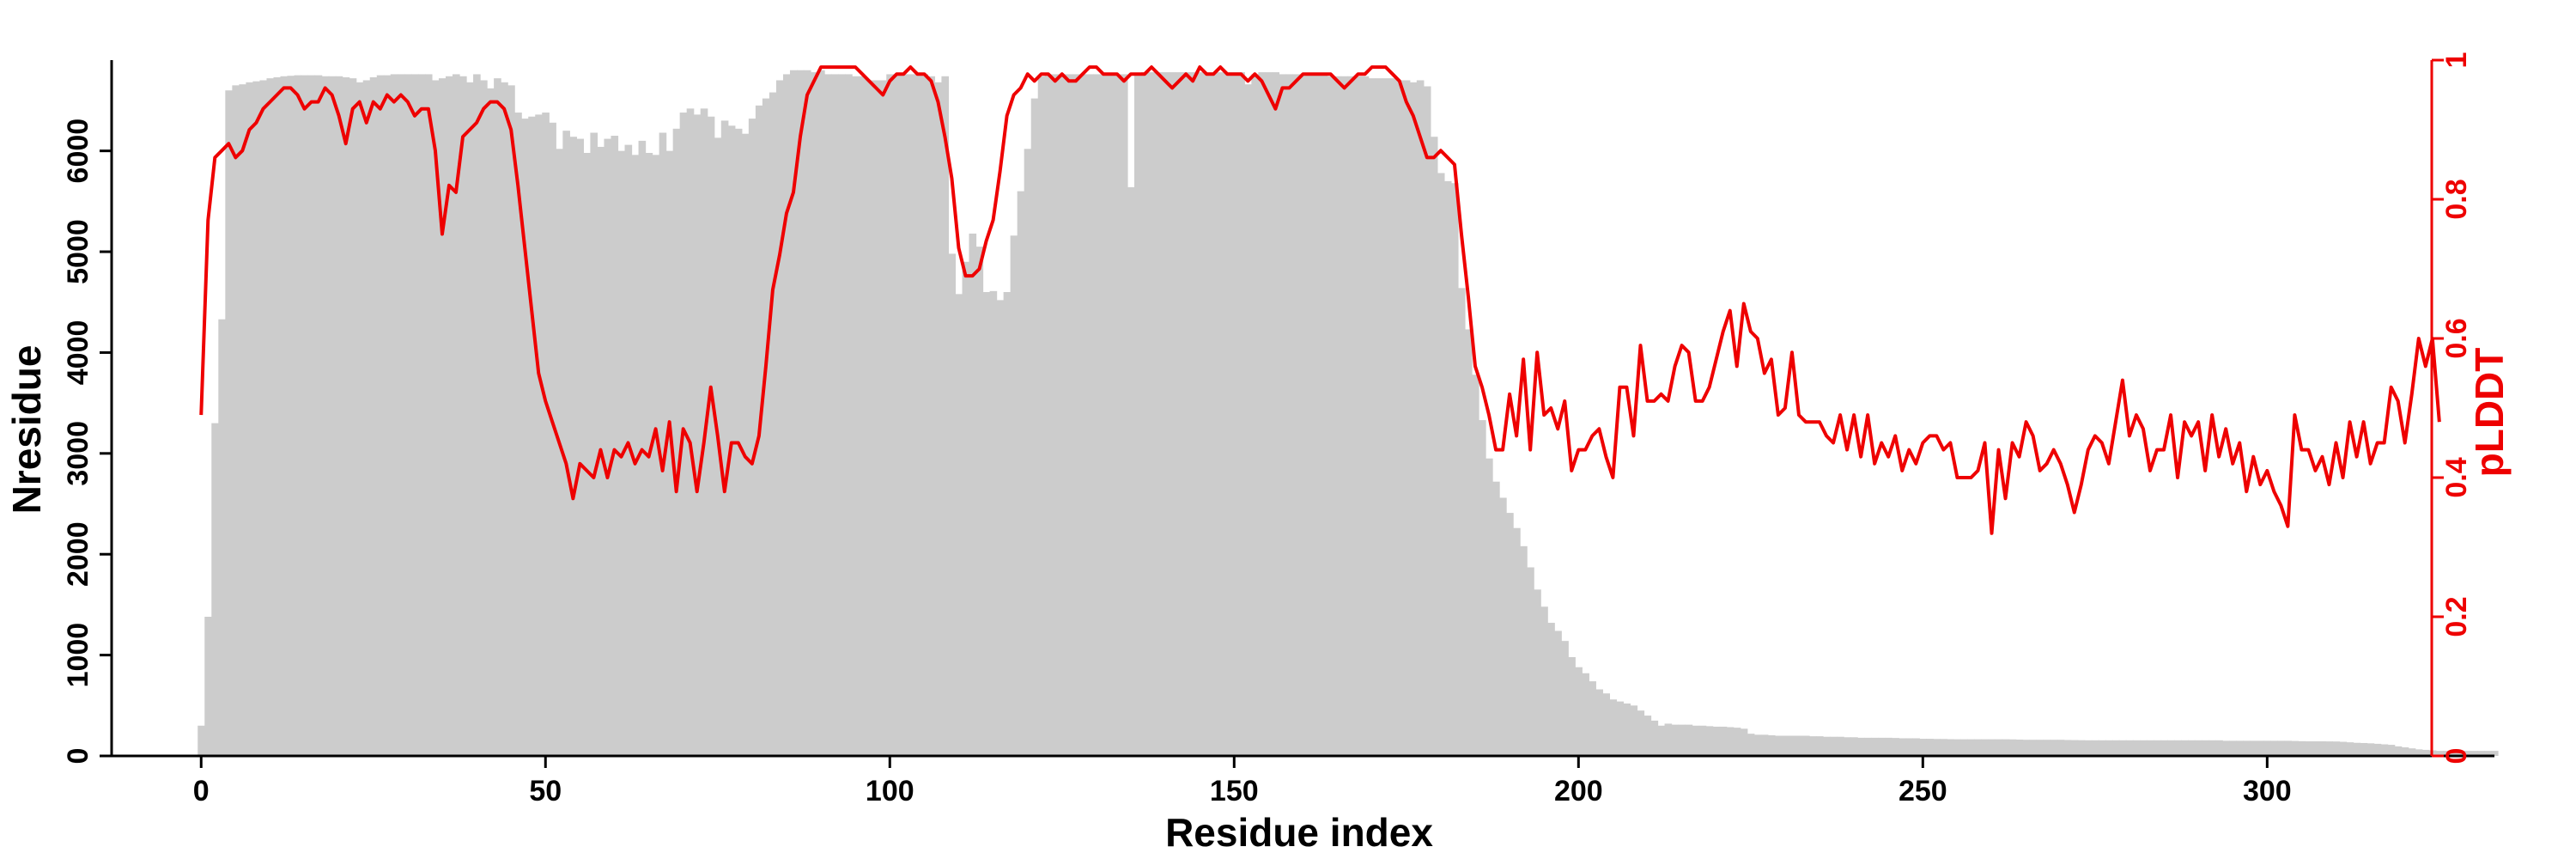 The height and width of the screenshot is (859, 2576). Describe the element at coordinates (78, 151) in the screenshot. I see `y-left-tick-label: 6000` at that location.